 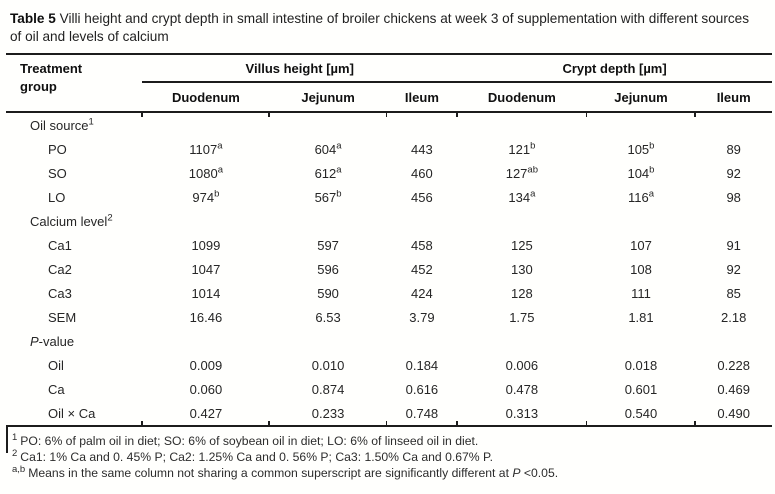 What do you see at coordinates (389, 293) in the screenshot?
I see `table-row: Ca3 1014 590 424 128 111 85` at bounding box center [389, 293].